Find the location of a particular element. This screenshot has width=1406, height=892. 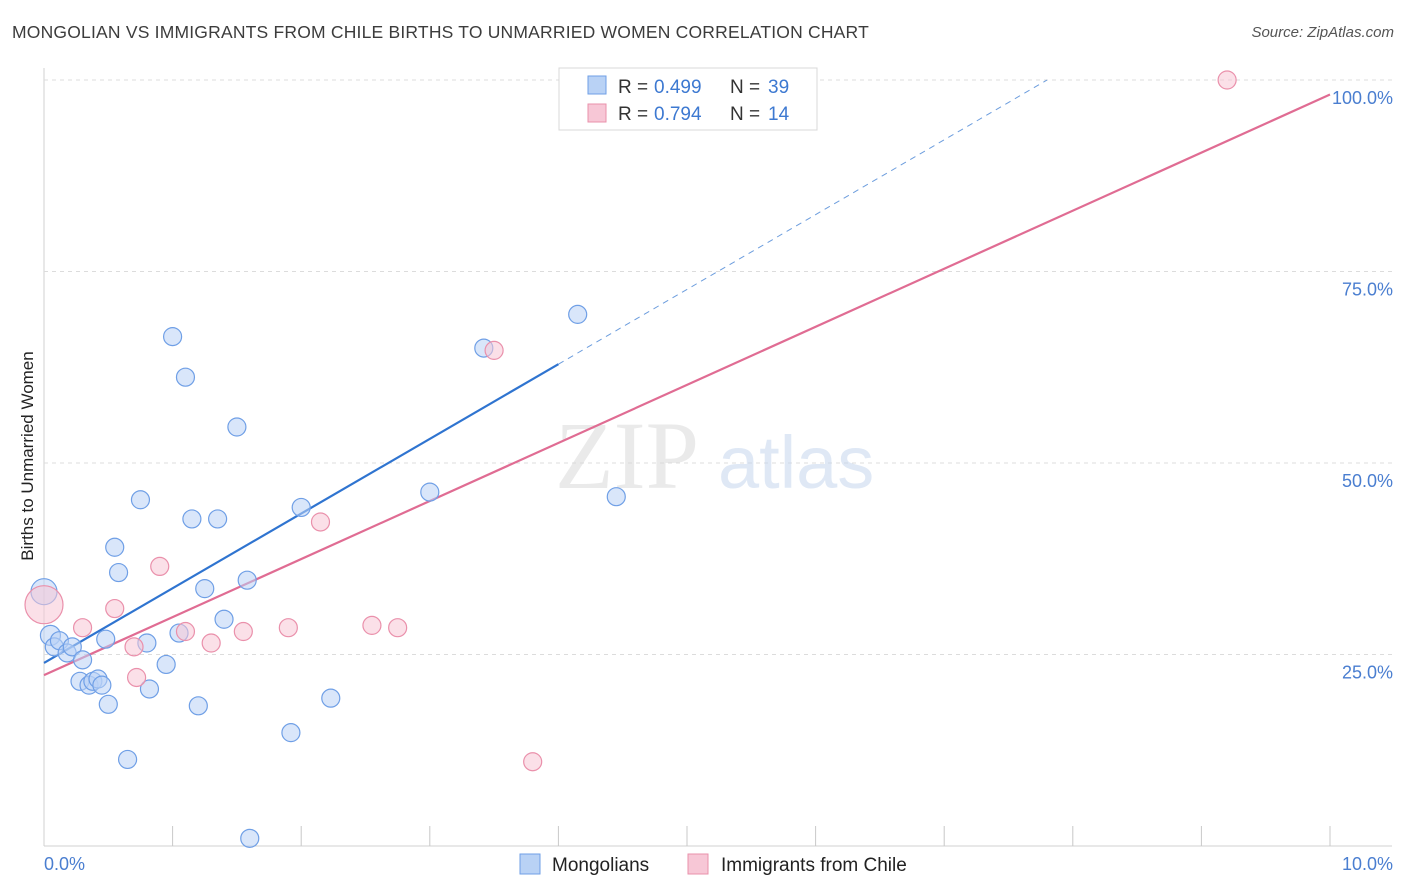

legend-r-value-2: 0.794 is located at coordinates (678, 114).